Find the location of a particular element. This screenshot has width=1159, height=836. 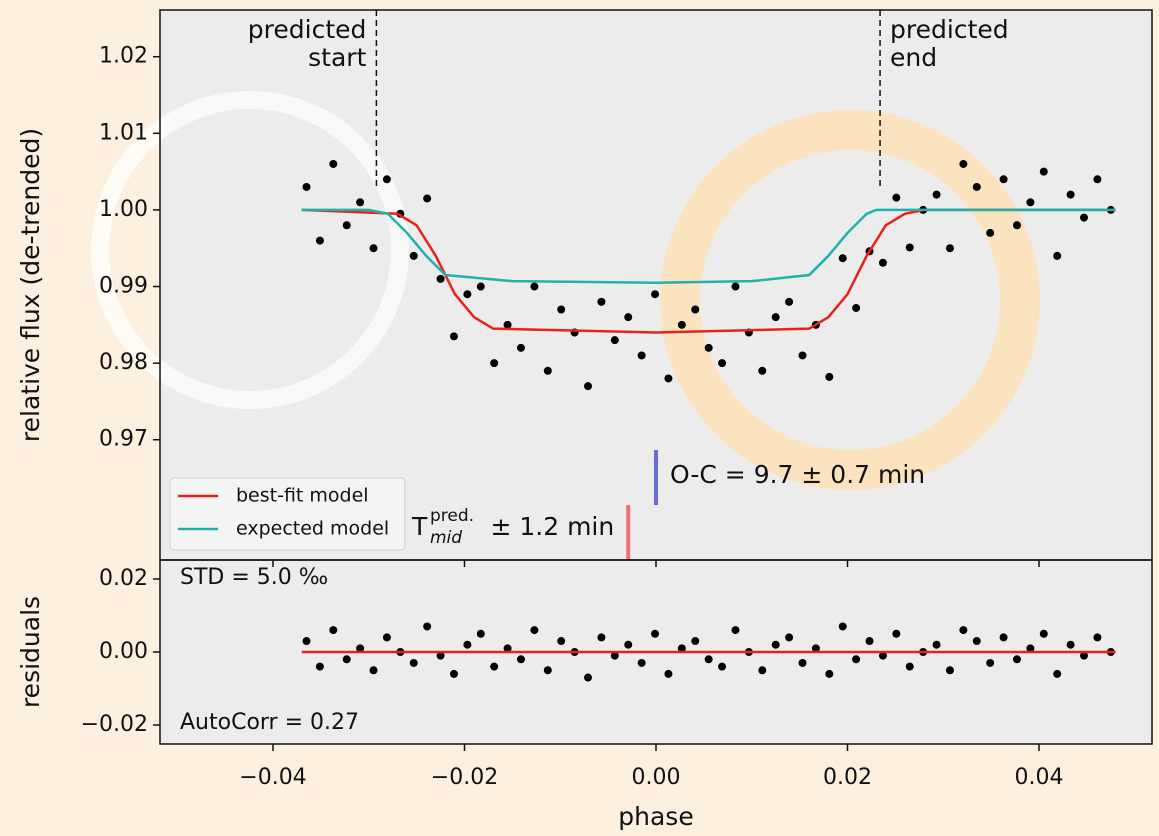

model-line is located at coordinates (708, 271).